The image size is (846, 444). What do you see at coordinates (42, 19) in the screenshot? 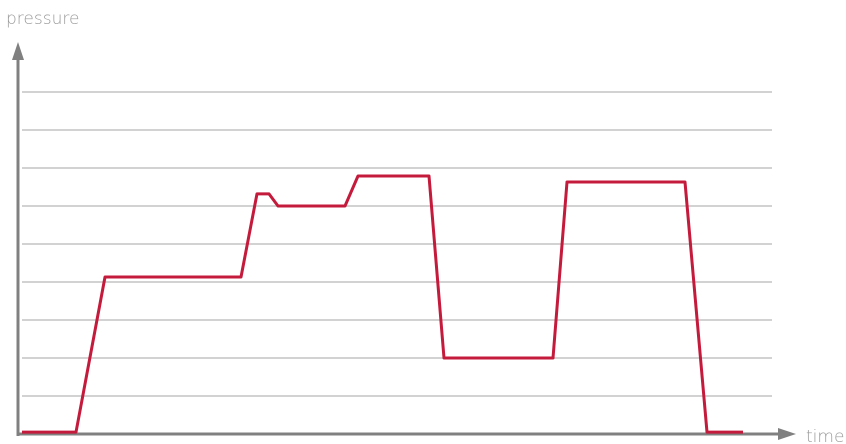
I see `y-axis-label: pressure` at bounding box center [42, 19].